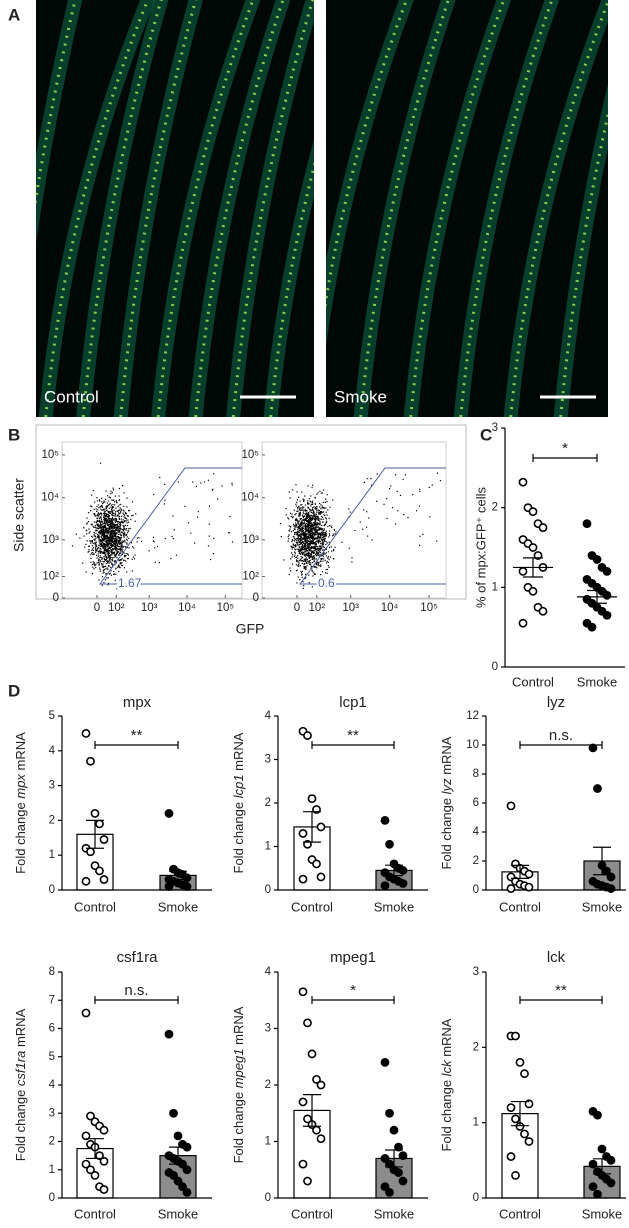 The height and width of the screenshot is (1228, 629). What do you see at coordinates (250, 629) in the screenshot?
I see `x-axis-label: GFP` at bounding box center [250, 629].